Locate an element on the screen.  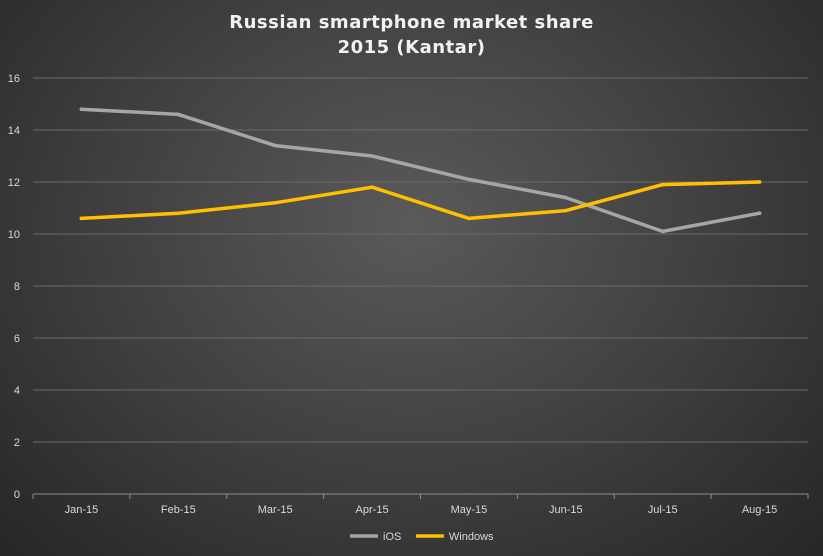
chart-subtitle: 2015 (Kantar) is located at coordinates (411, 47).